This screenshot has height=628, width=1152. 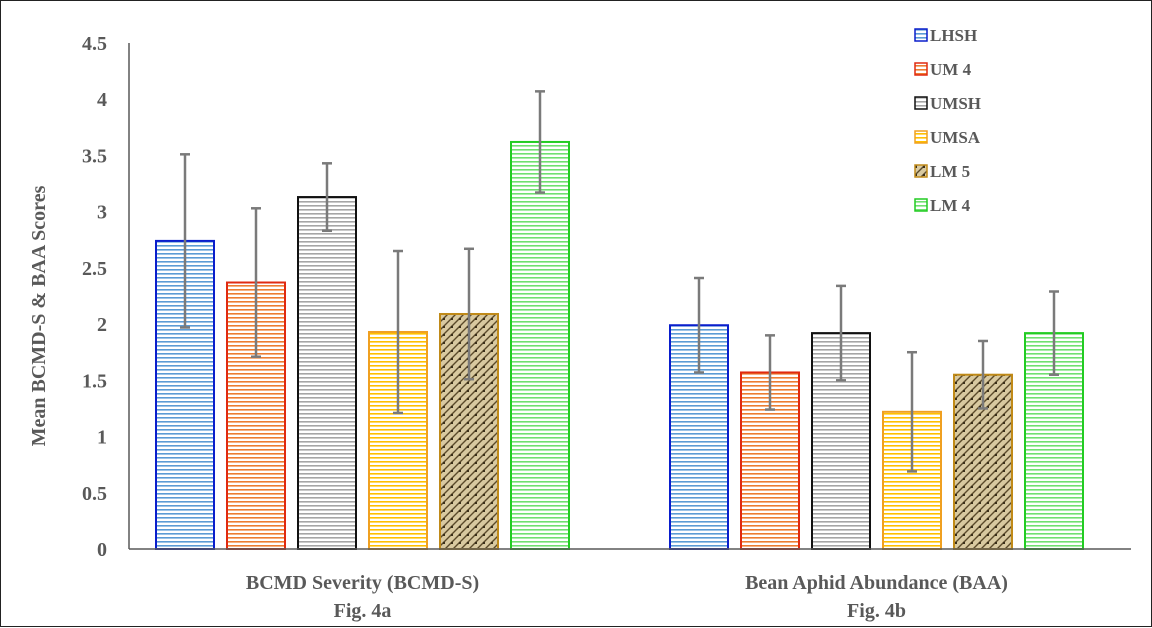 I want to click on x-figure-label: Fig. 4a, so click(x=363, y=611).